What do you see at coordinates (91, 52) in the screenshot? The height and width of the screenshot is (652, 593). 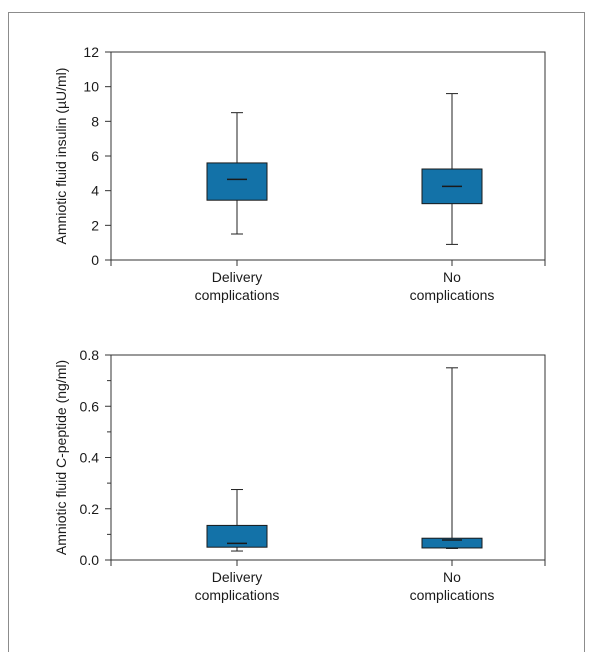 I see `y-tick-label: 12` at bounding box center [91, 52].